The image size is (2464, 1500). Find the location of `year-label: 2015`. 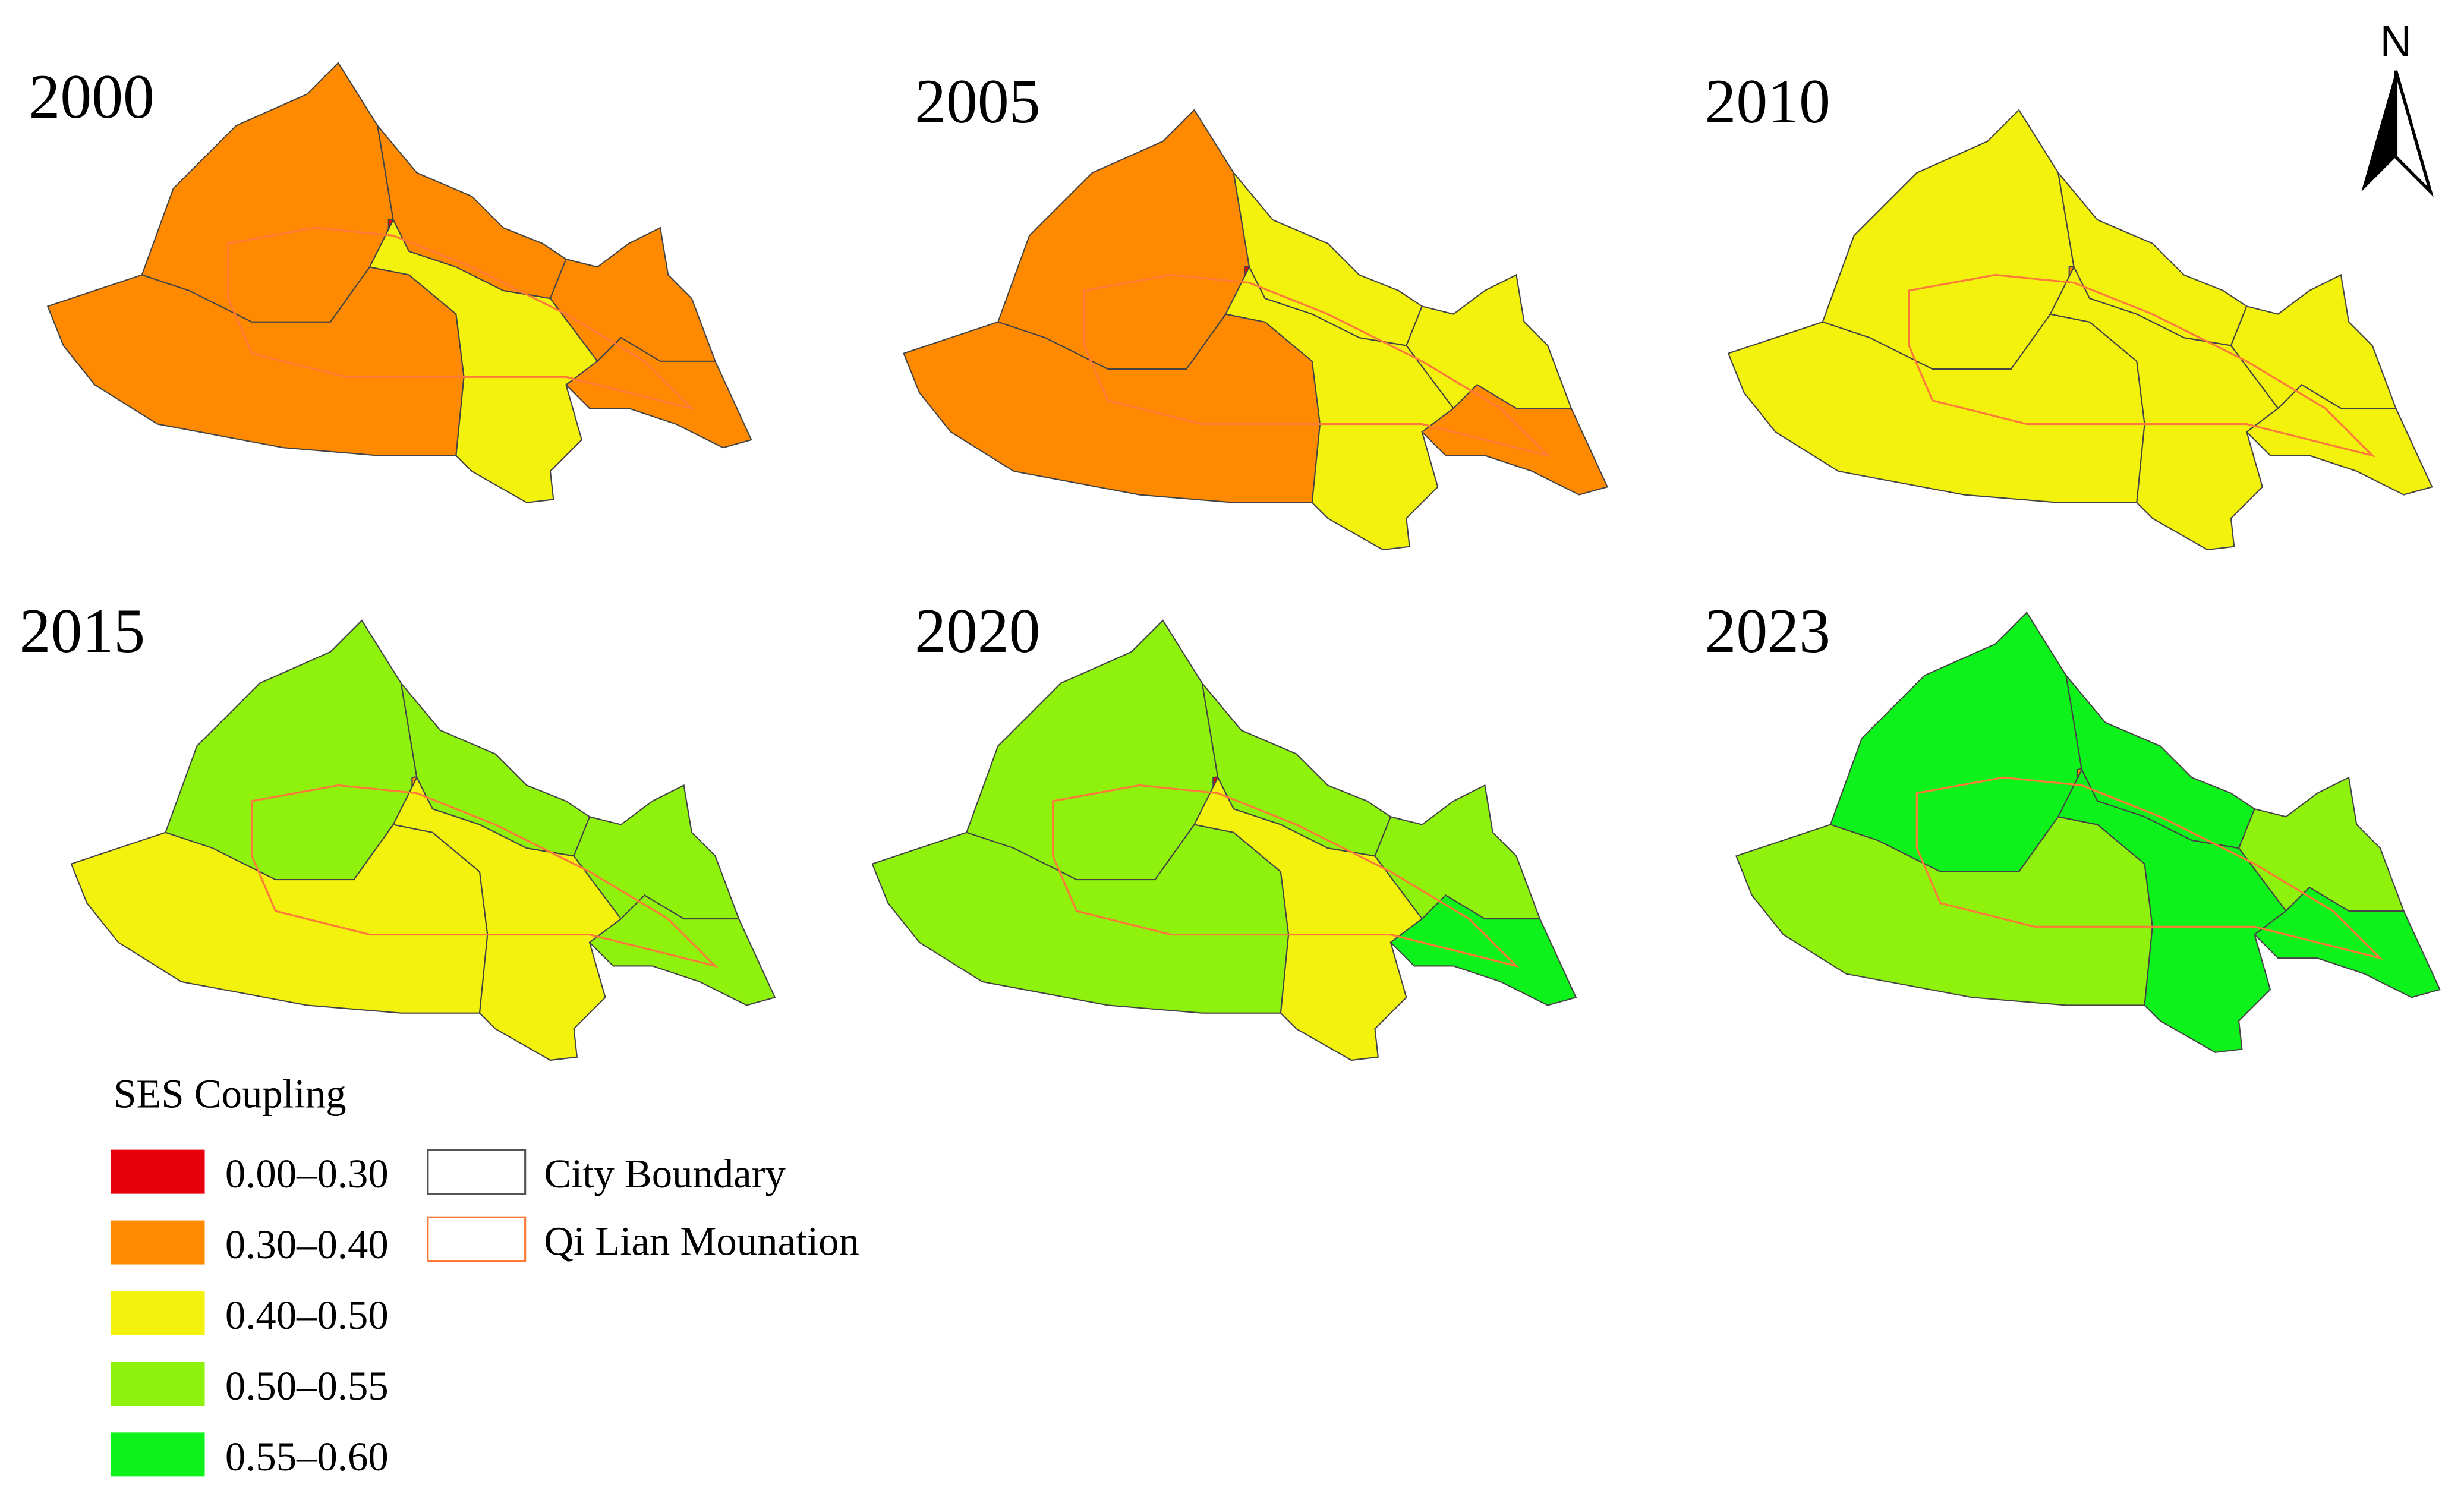

year-label: 2015 is located at coordinates (82, 631).